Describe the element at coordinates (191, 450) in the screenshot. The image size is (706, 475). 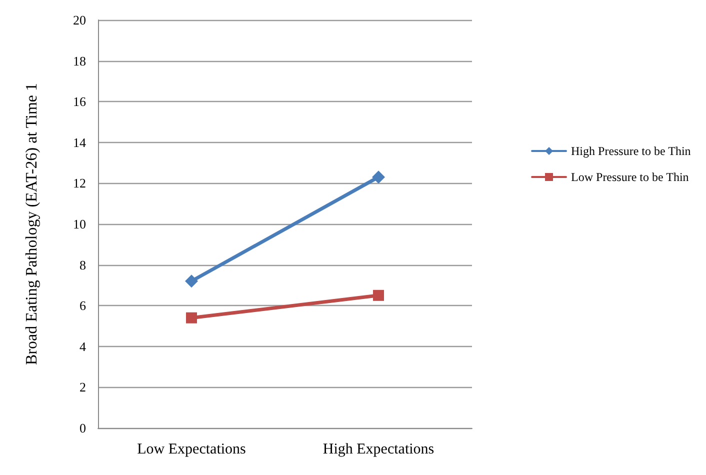
I see `x-tick-label: Low Expectations` at that location.